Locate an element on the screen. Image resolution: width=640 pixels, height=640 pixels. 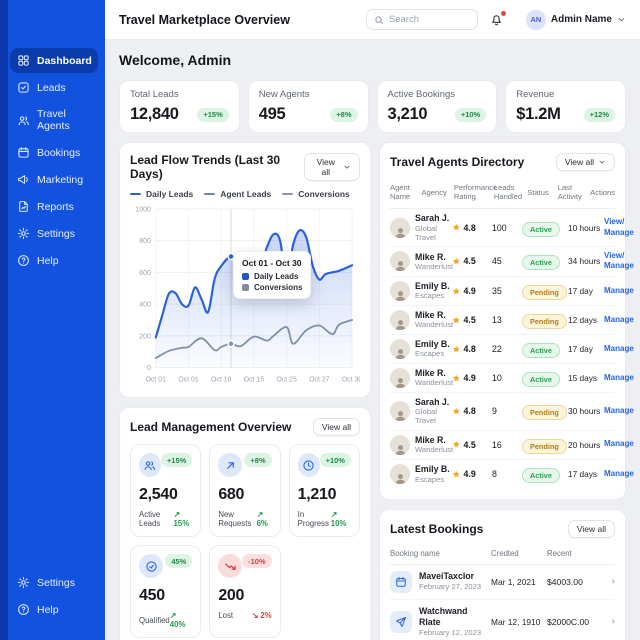
stat-value: 3,210 is located at coordinates (407, 114).